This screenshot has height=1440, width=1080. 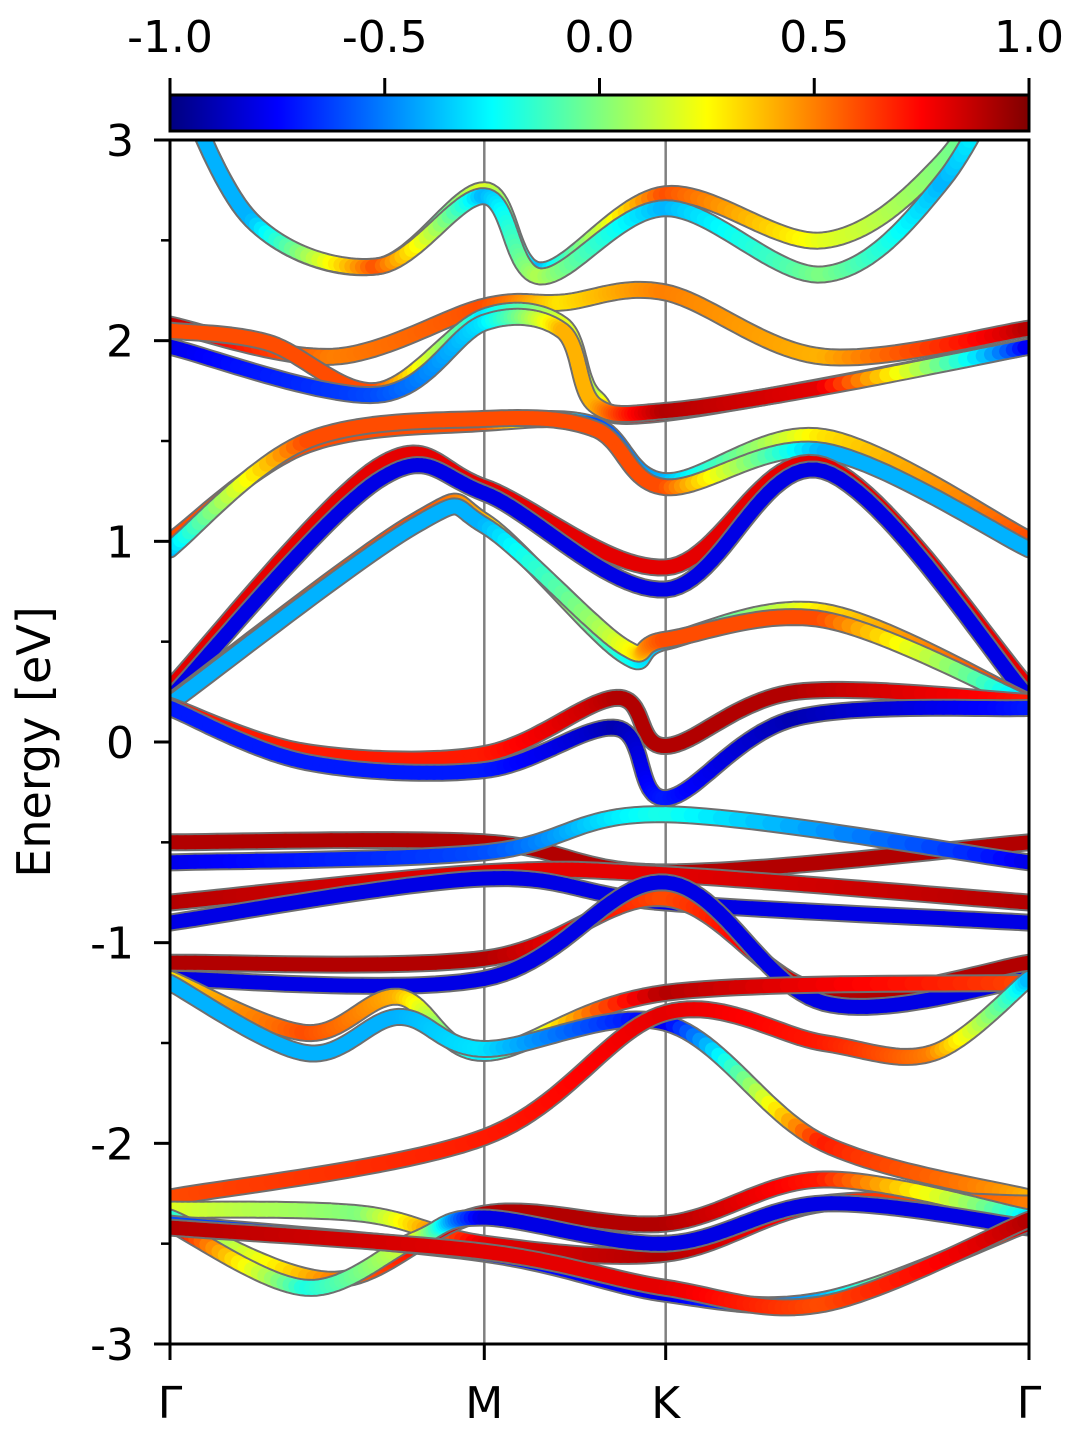 What do you see at coordinates (385, 37) in the screenshot?
I see `colorbar-tick-label: -0.5` at bounding box center [385, 37].